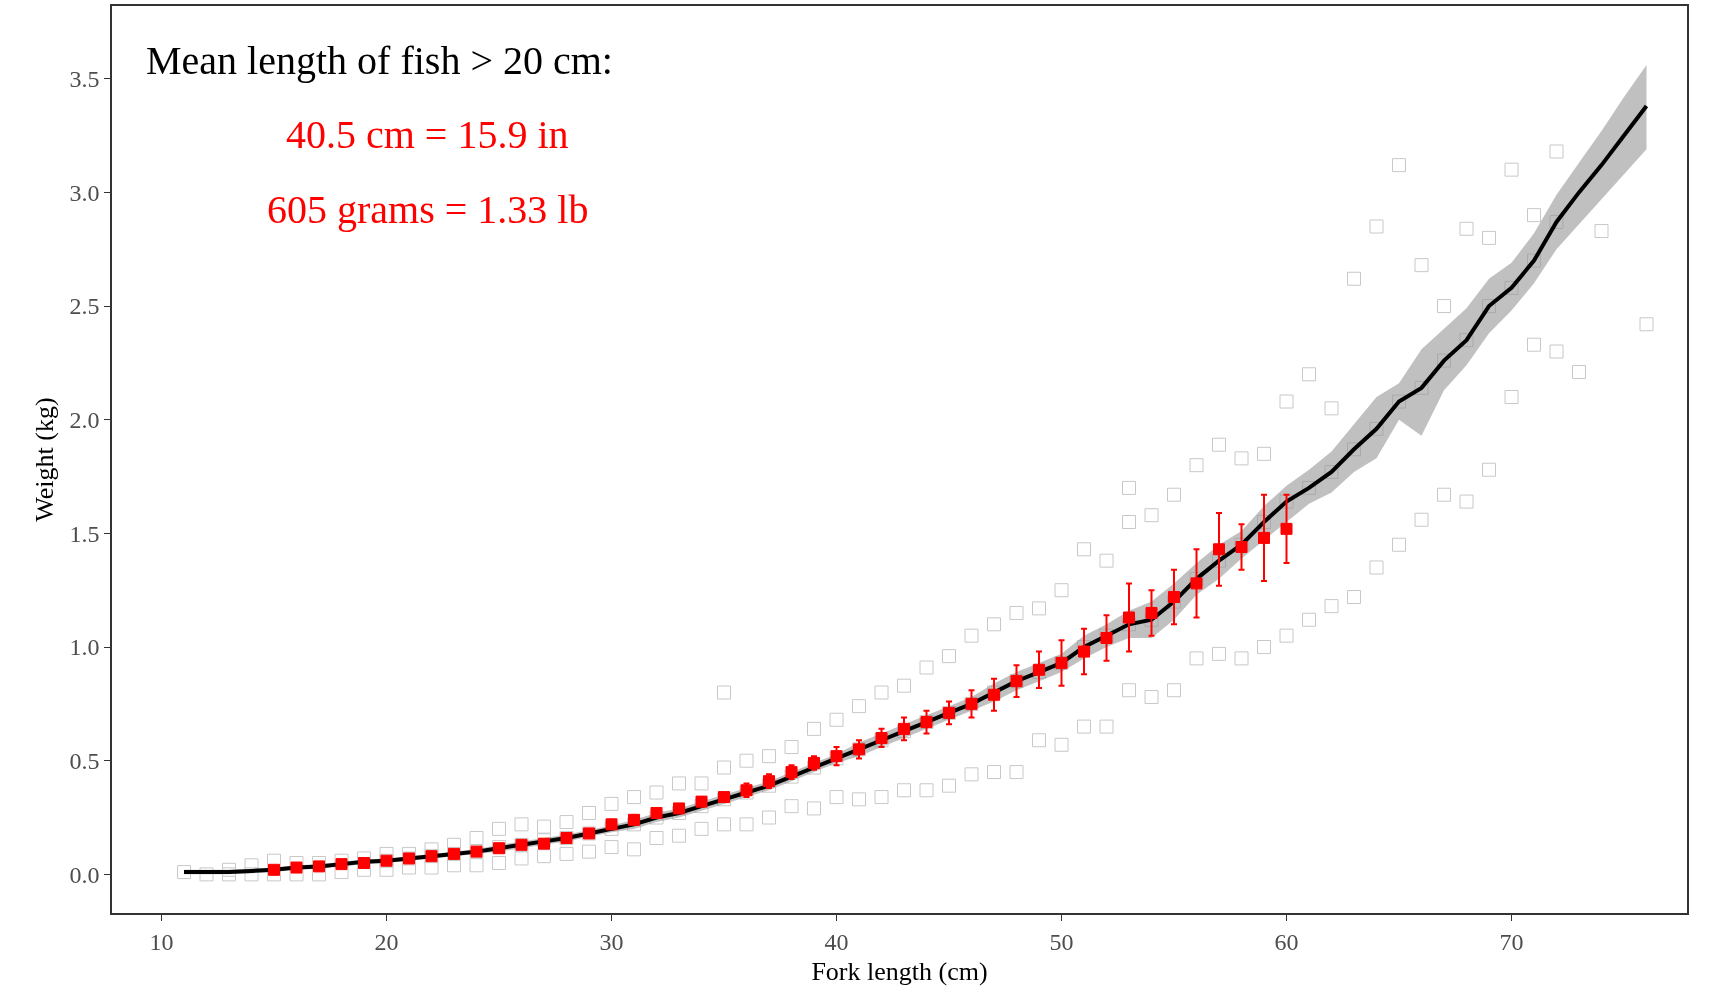  Describe the element at coordinates (1286, 941) in the screenshot. I see `x-tick-label: 60` at that location.